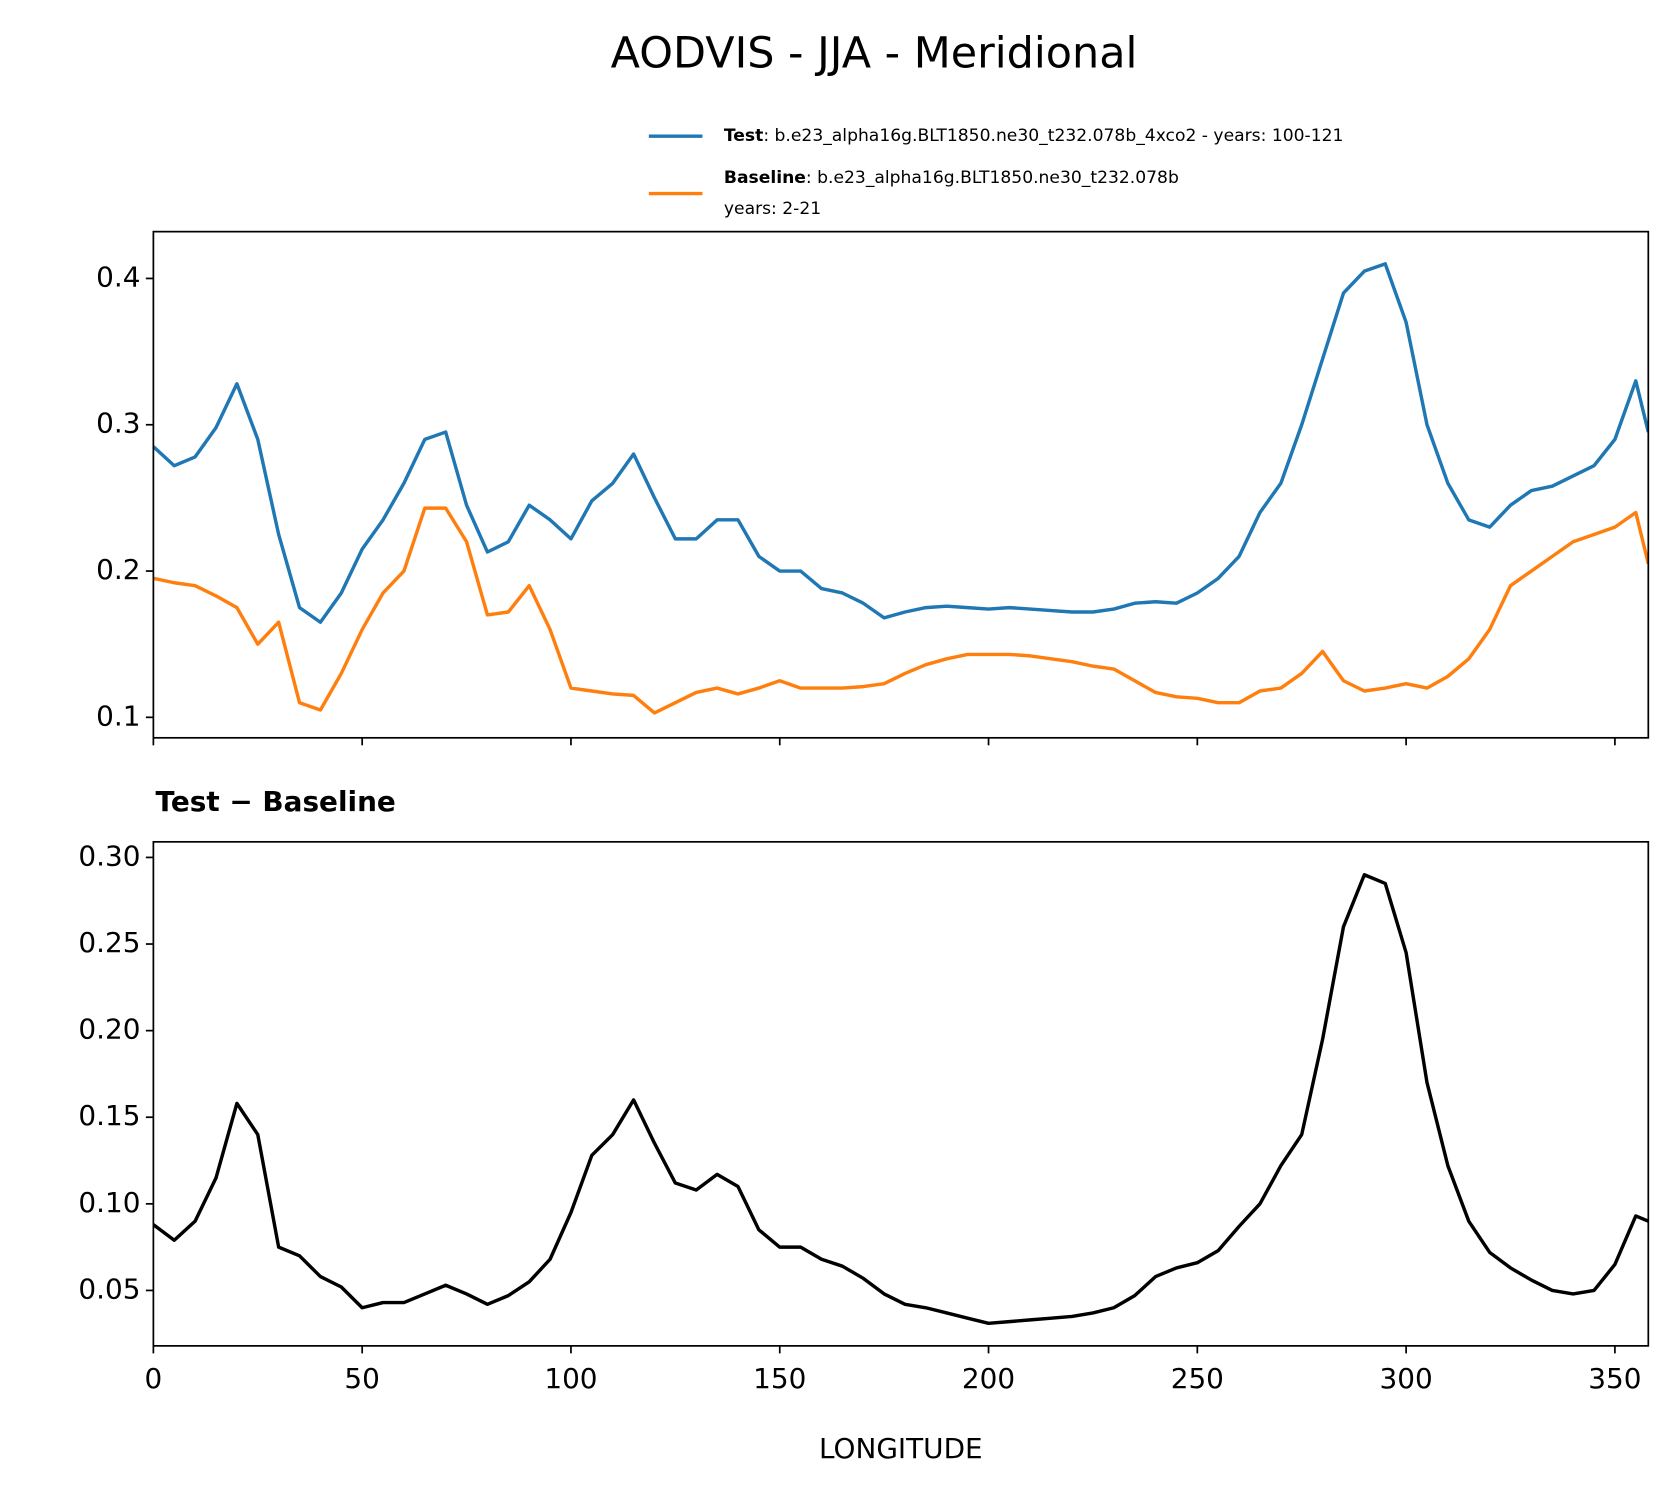 The image size is (1673, 1496). I want to click on legend-description: years: 2-21, so click(772, 209).